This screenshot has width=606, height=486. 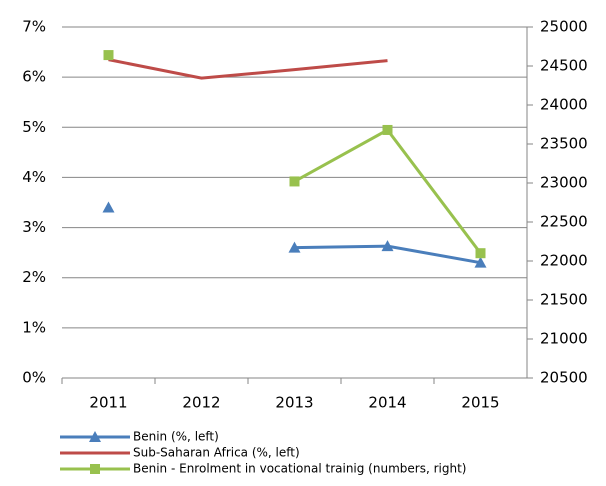 What do you see at coordinates (34, 27) in the screenshot?
I see `y-tick-label: 7%` at bounding box center [34, 27].